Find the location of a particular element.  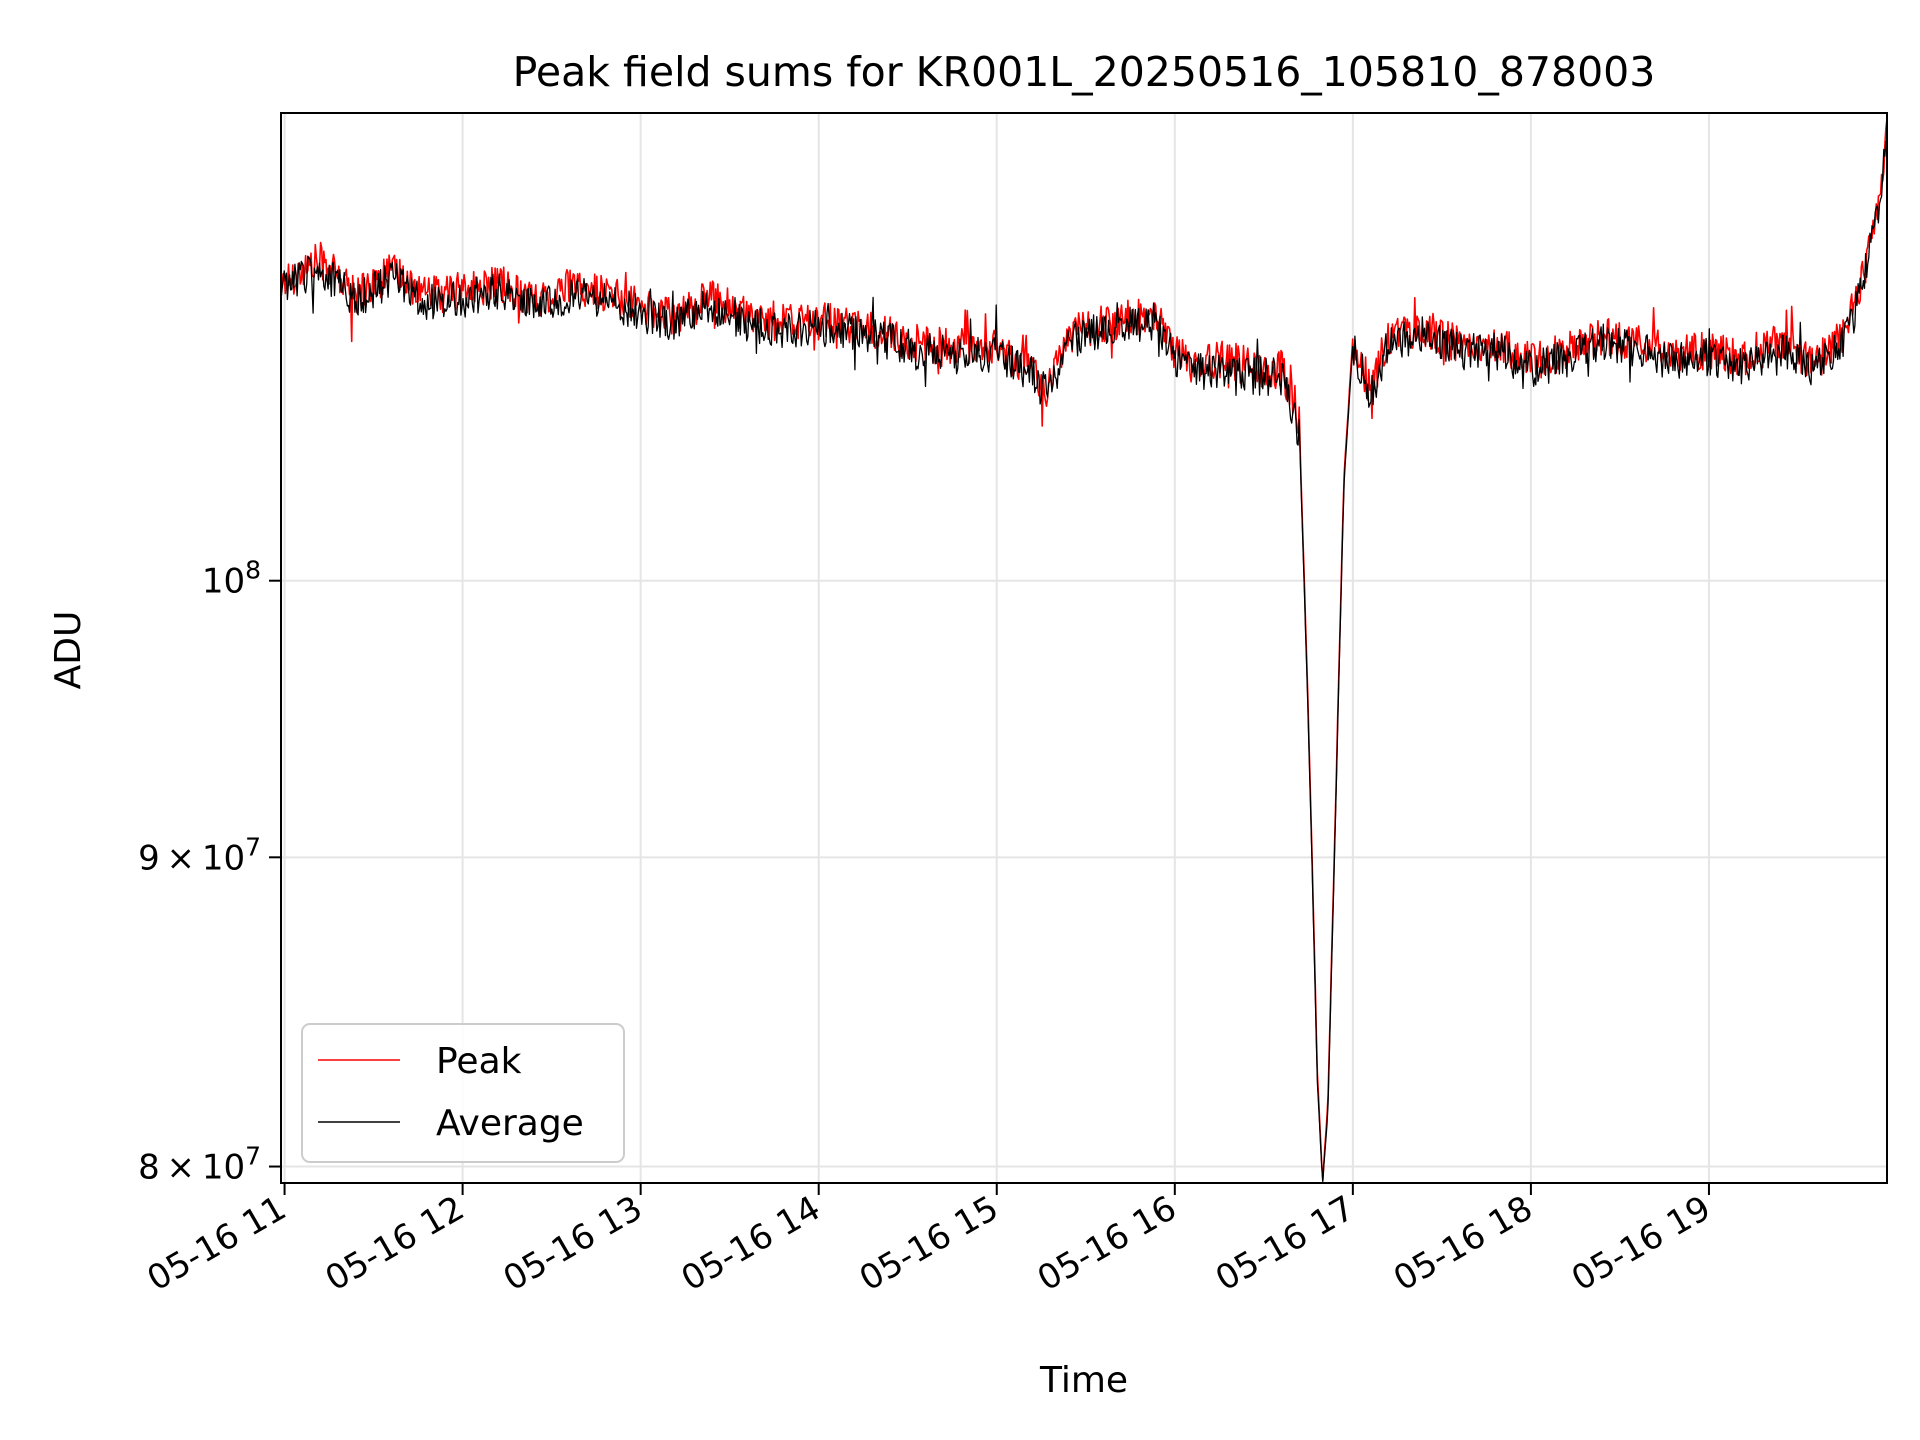

y-tick-label: 108 is located at coordinates (231, 579).